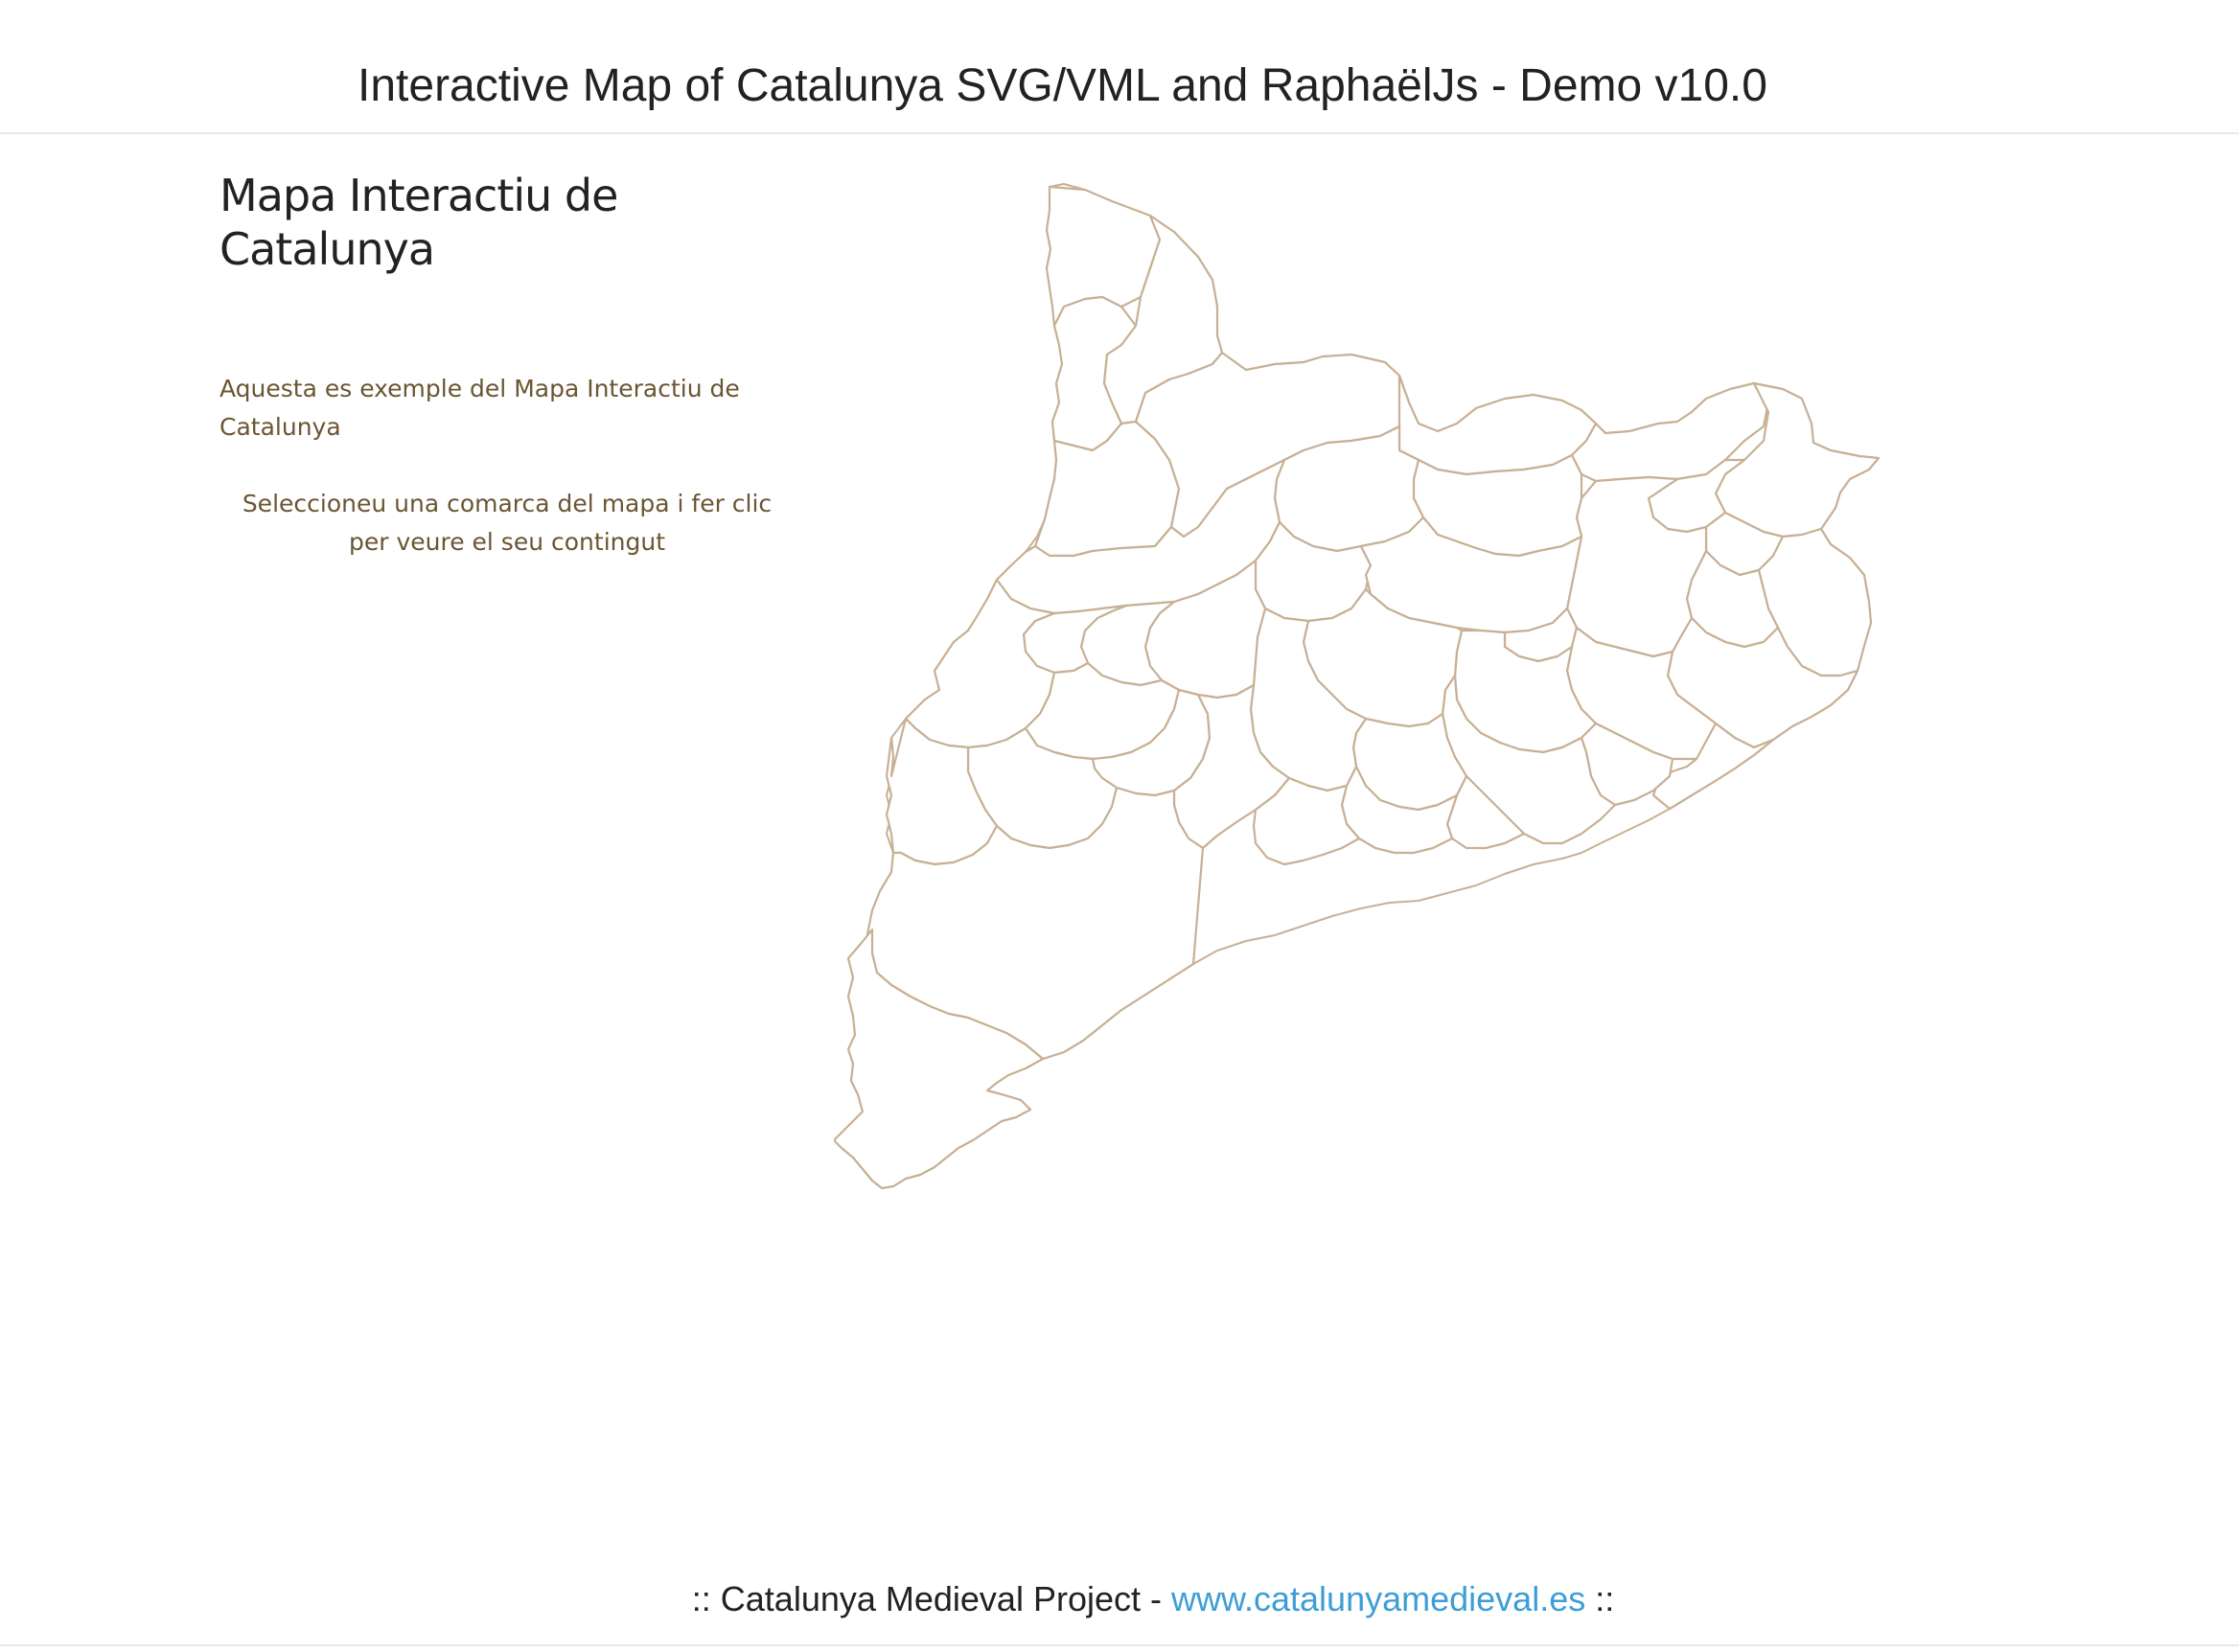 This screenshot has height=1652, width=2239. Describe the element at coordinates (931, 1598) in the screenshot. I see `footer-prefix: :: Catalunya Medieval Project -` at that location.